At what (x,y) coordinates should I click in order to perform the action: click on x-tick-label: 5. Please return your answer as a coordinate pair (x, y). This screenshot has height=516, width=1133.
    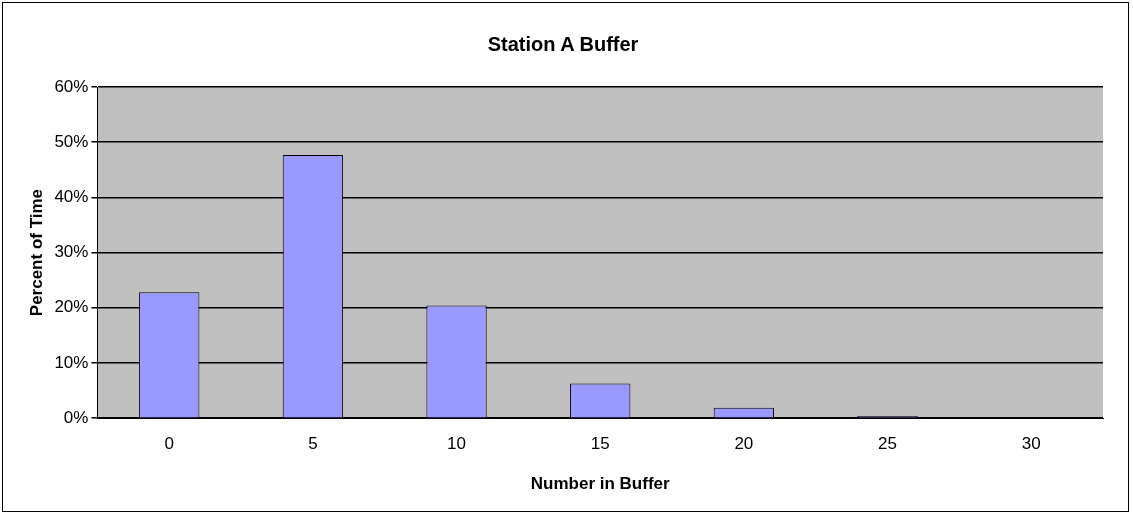
    Looking at the image, I should click on (313, 444).